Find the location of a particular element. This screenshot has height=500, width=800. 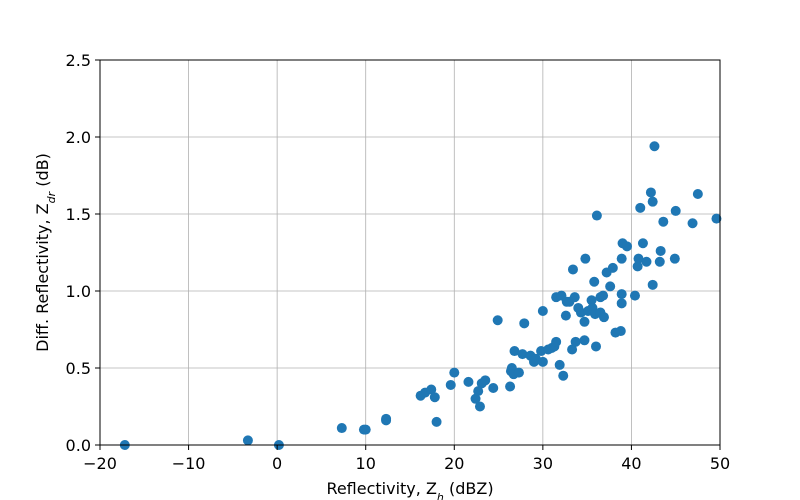

y-tick-label: 2.0 is located at coordinates (78, 137).